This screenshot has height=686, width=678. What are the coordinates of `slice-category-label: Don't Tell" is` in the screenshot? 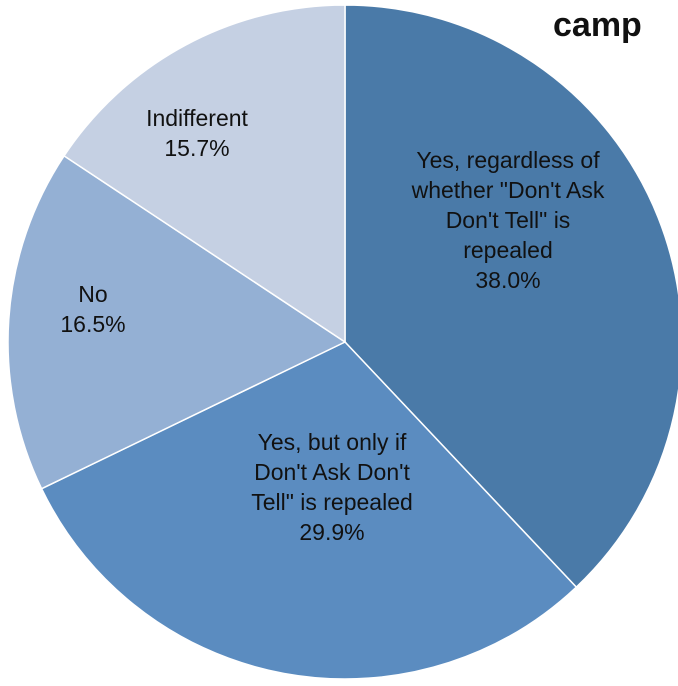 It's located at (508, 220).